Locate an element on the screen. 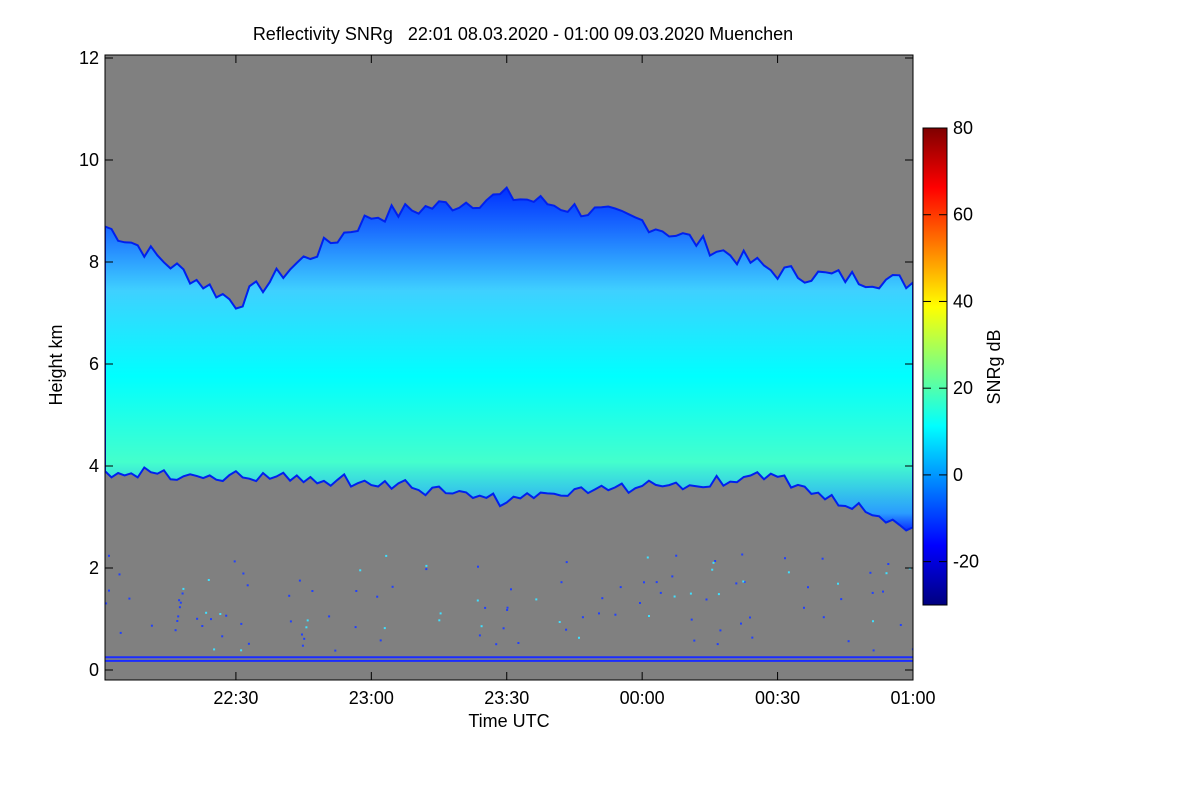 The image size is (1200, 800). near-ground-echoes is located at coordinates (509, 607).